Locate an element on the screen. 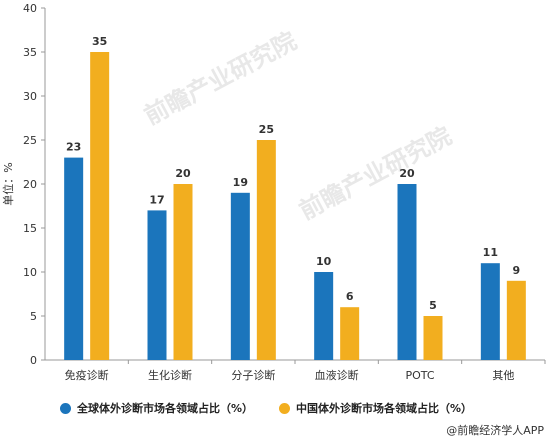 This screenshot has width=552, height=444. legend-item-global: 全球体外诊断市场各领域占比（%） is located at coordinates (156, 408).